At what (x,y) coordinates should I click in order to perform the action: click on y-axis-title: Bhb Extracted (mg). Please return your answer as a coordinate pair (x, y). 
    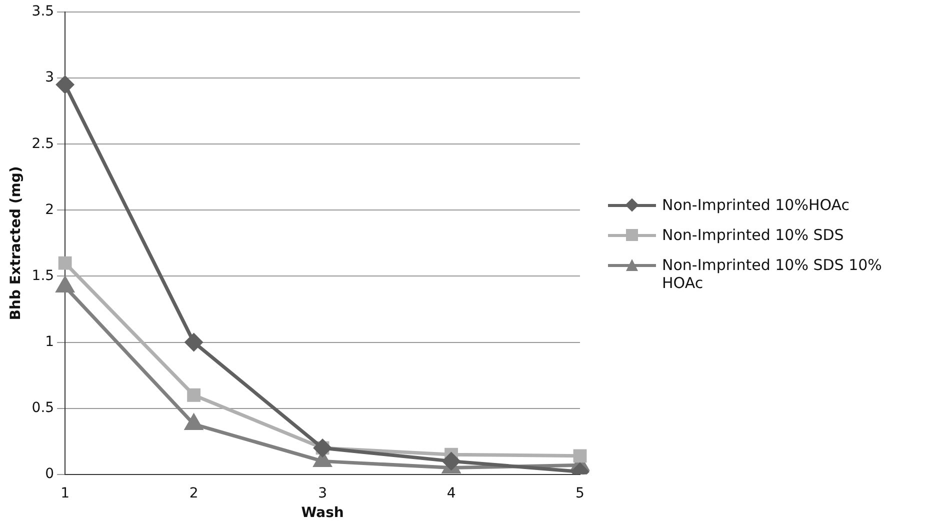
    Looking at the image, I should click on (16, 243).